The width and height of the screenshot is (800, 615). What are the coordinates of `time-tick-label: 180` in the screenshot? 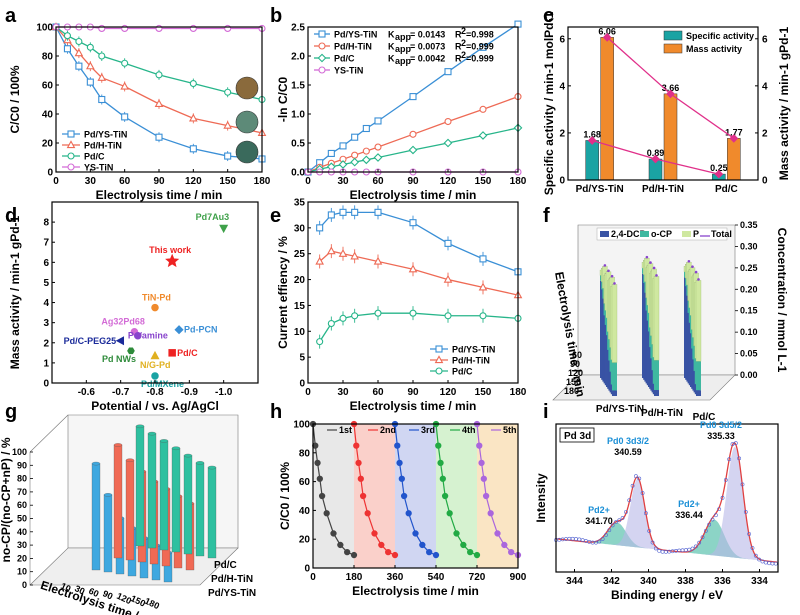 It's located at (152, 603).